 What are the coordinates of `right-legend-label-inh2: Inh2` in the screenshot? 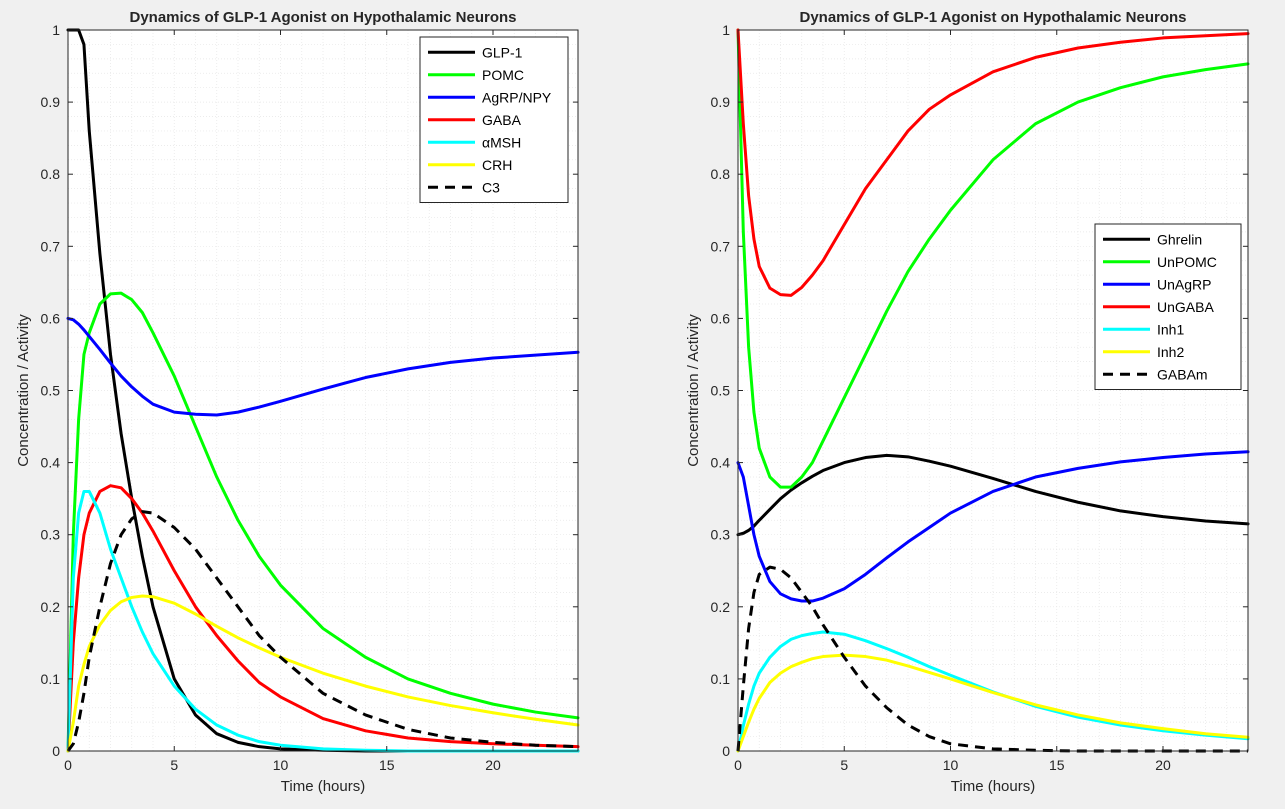 It's located at (1170, 352).